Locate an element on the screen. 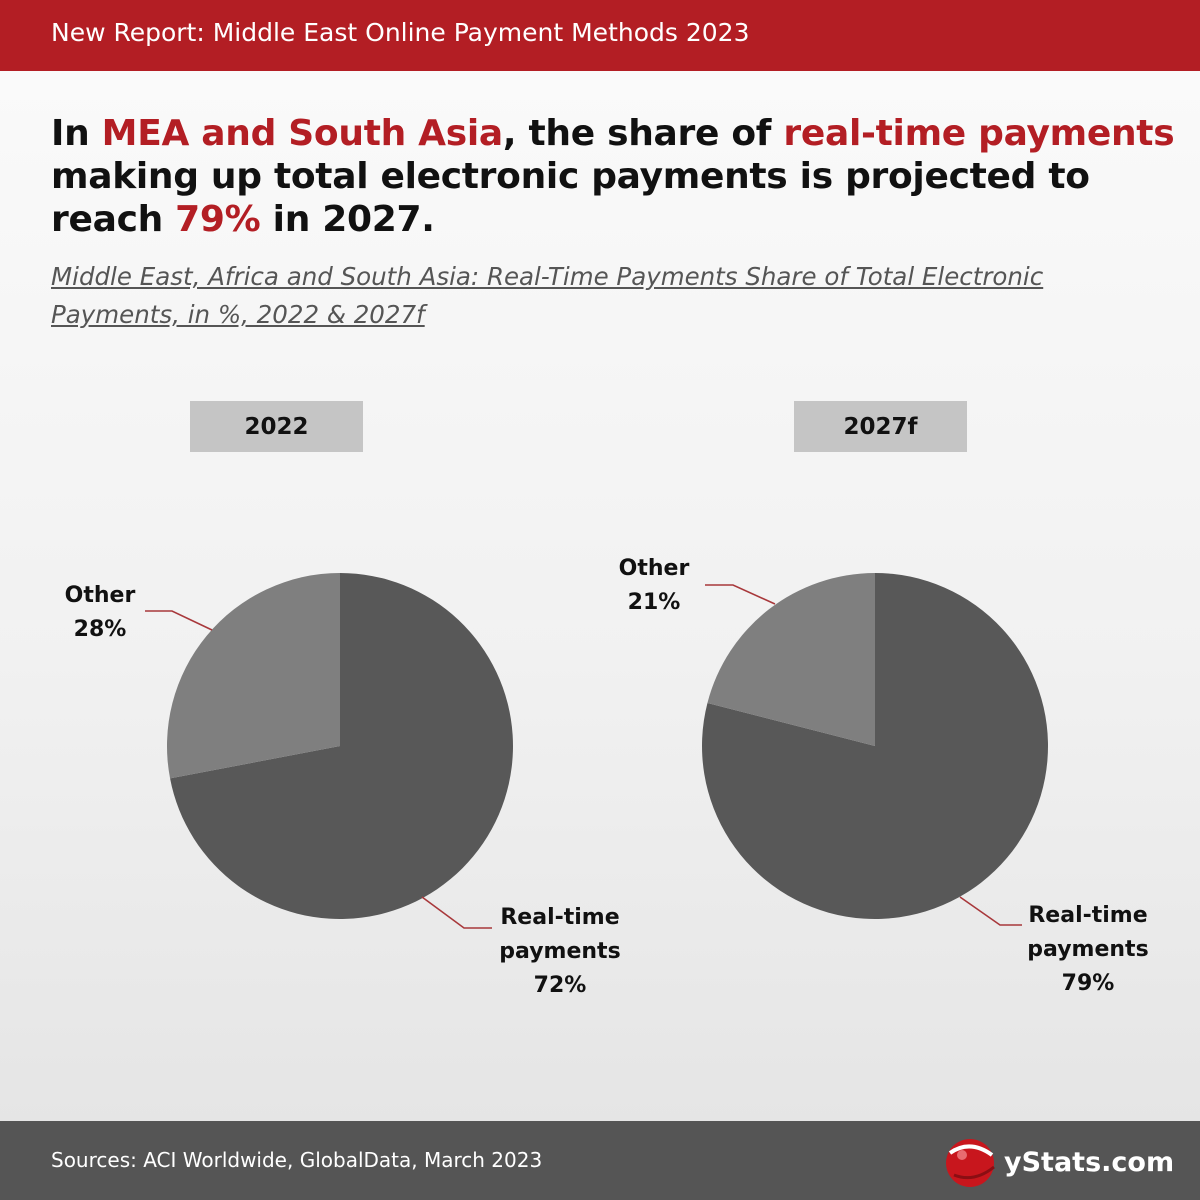 The image size is (1200, 1200). pie-1-label-0: Real-time payments 79% is located at coordinates (1087, 949).